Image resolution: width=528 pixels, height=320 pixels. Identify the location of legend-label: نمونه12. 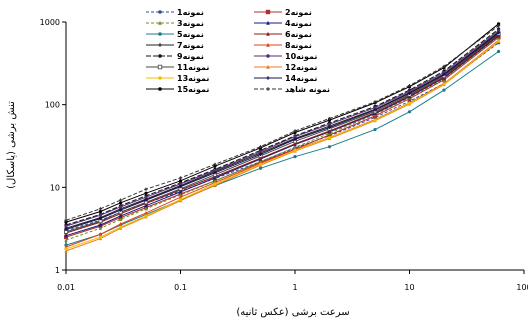
(301, 67).